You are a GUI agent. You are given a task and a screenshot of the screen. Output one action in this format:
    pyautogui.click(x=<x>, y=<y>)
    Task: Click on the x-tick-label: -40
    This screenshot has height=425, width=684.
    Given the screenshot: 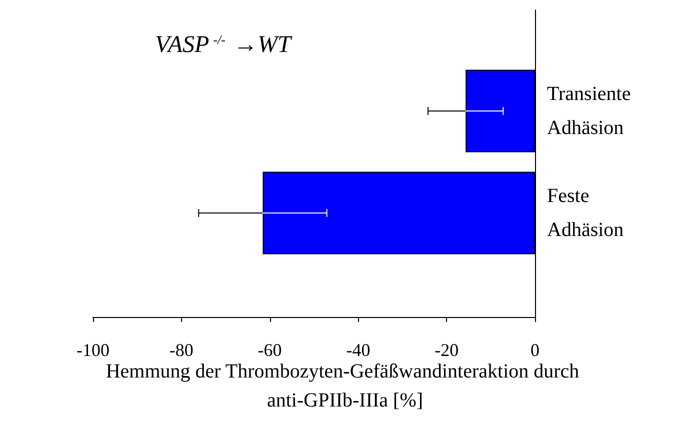 What is the action you would take?
    pyautogui.click(x=358, y=350)
    